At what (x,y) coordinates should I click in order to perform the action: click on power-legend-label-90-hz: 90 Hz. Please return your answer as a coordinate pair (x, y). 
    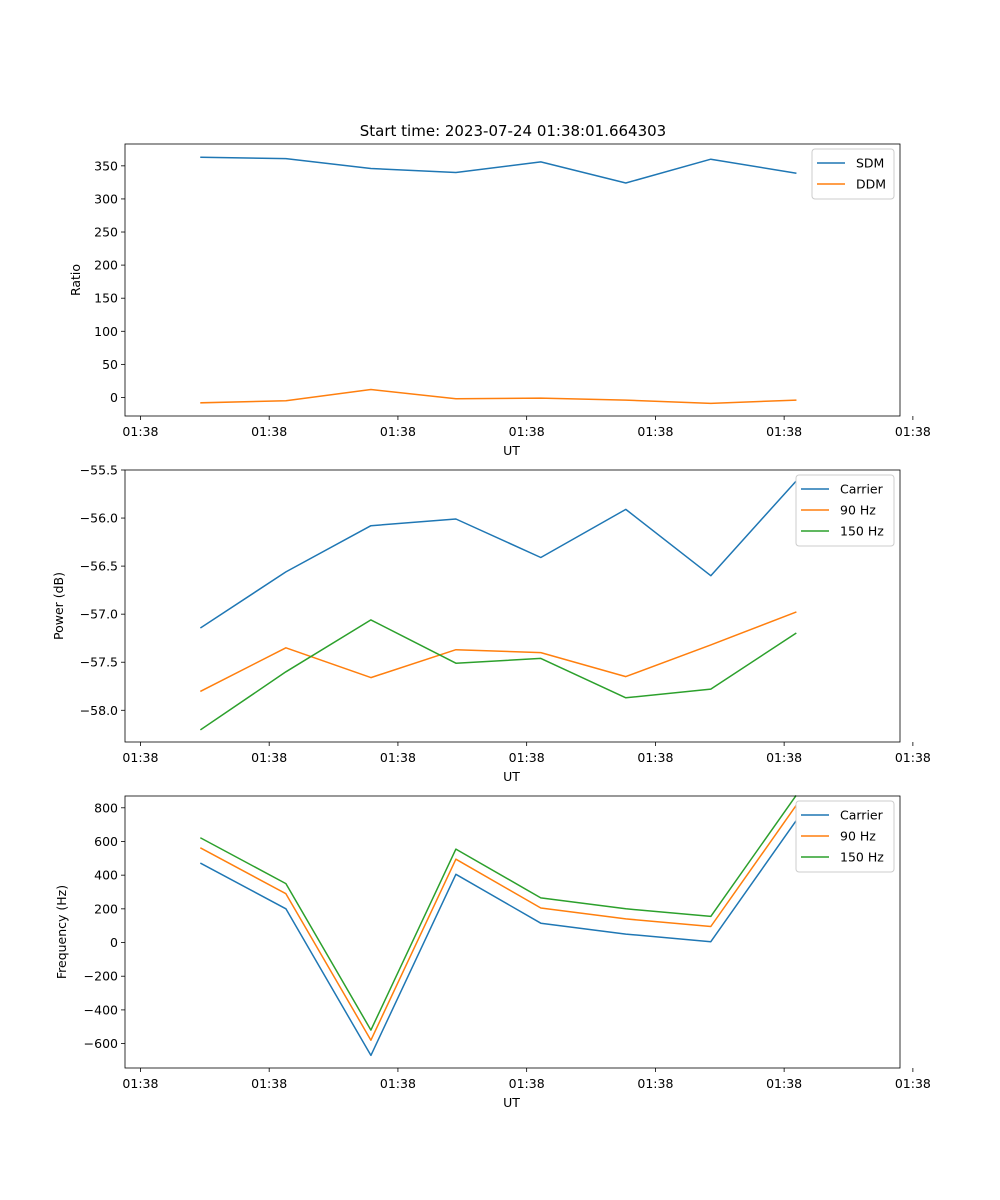
    Looking at the image, I should click on (858, 510).